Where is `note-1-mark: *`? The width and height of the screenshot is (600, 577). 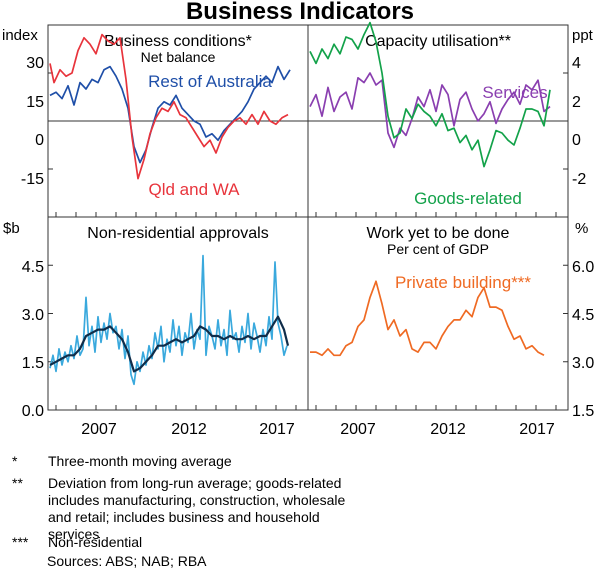
note-1-mark: * is located at coordinates (15, 461).